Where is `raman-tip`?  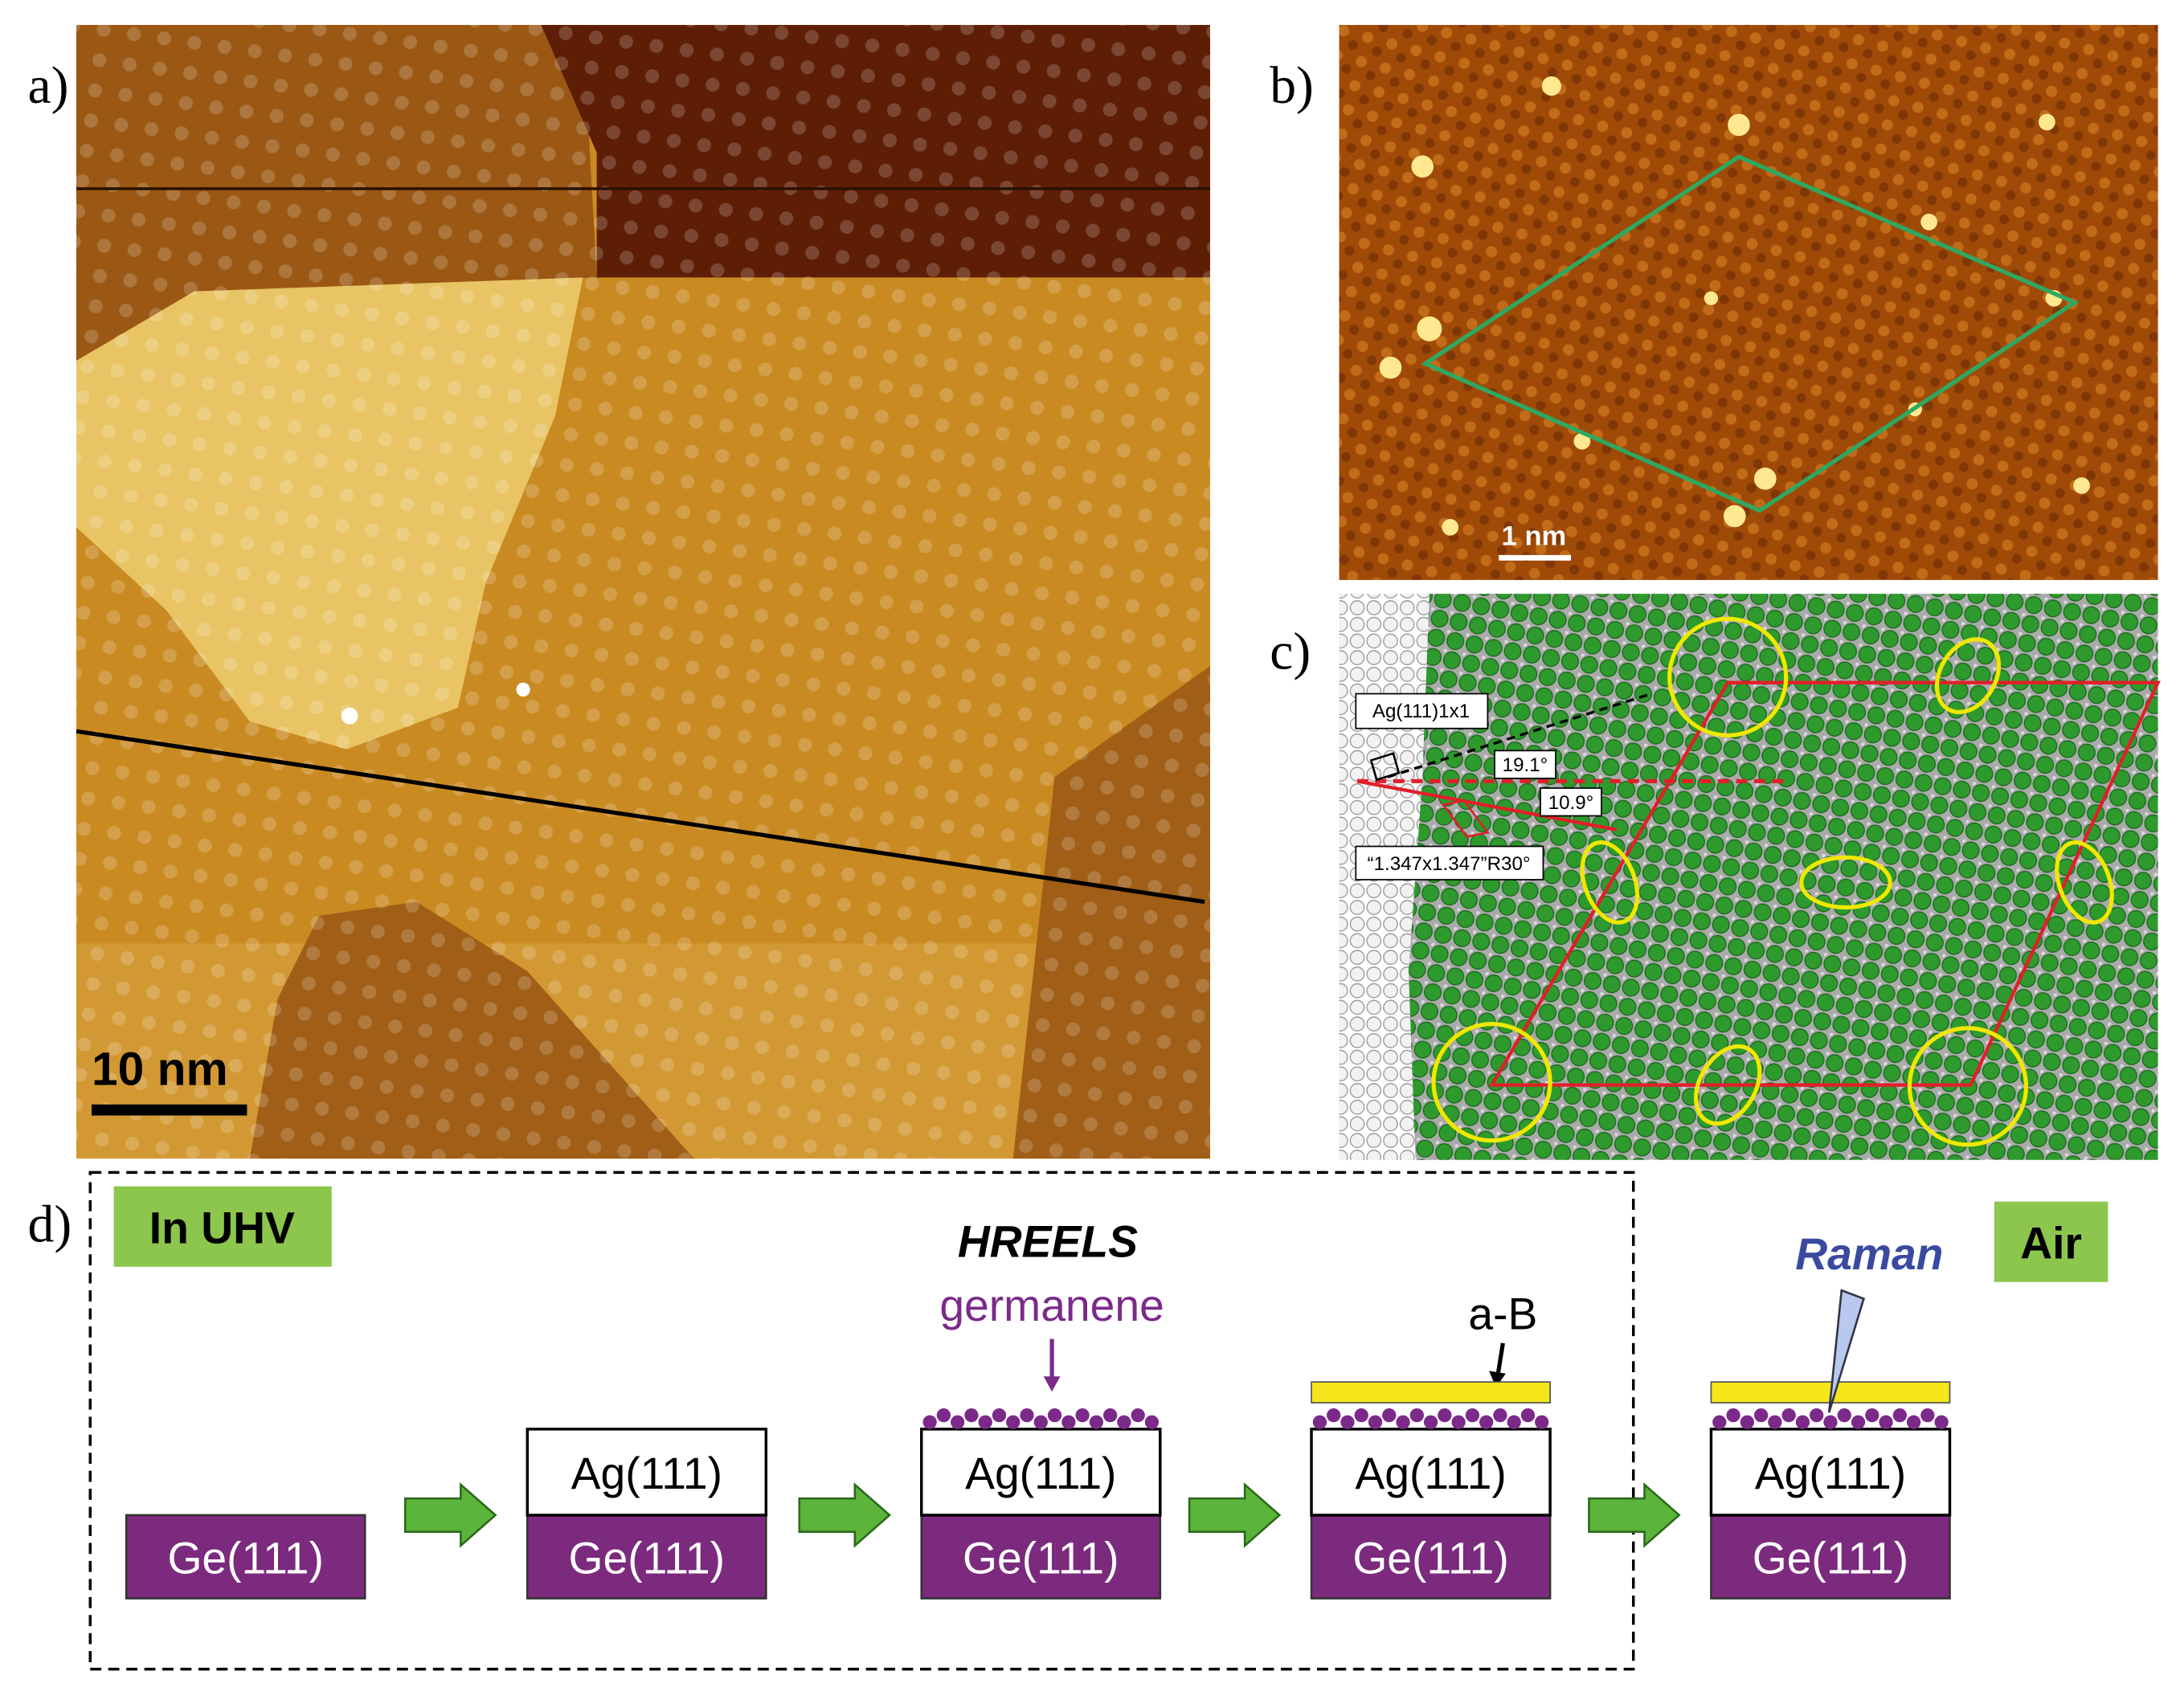
raman-tip is located at coordinates (1846, 1351).